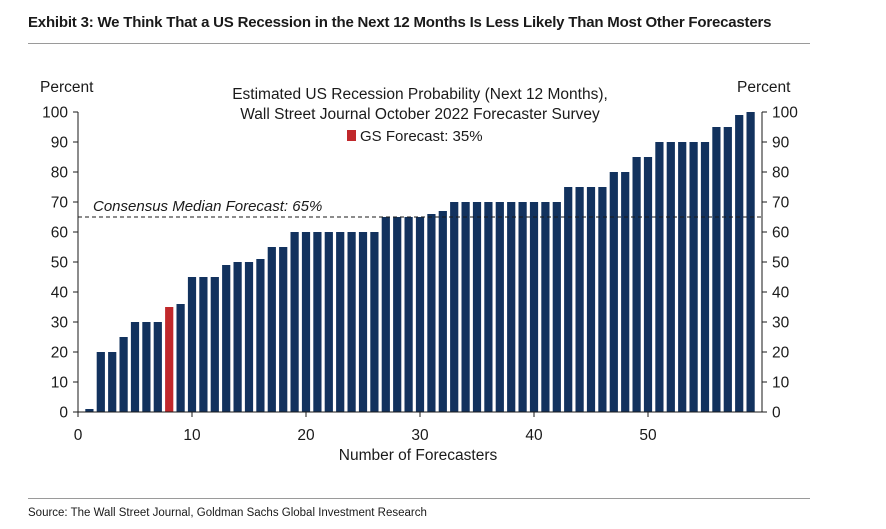  I want to click on y-tick-label-left: 100, so click(55, 113).